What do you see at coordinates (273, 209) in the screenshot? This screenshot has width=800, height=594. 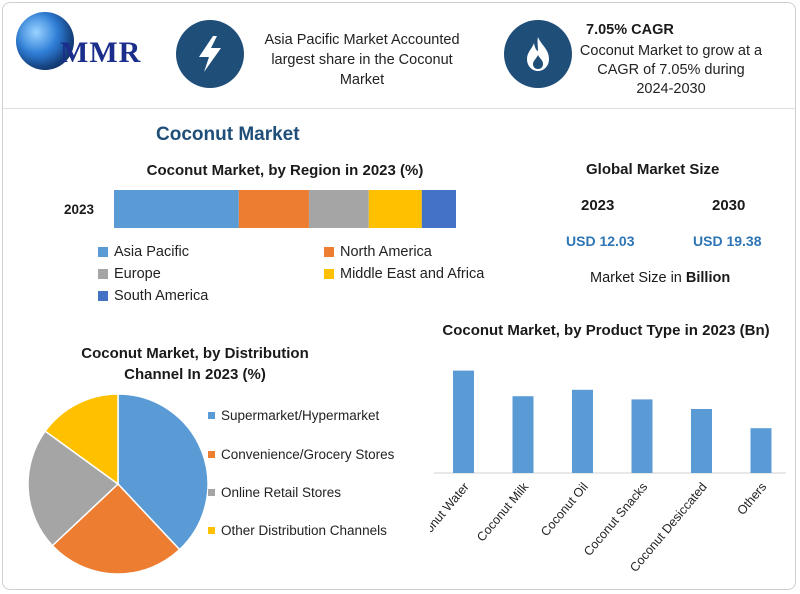 I see `region-bar-north-america` at bounding box center [273, 209].